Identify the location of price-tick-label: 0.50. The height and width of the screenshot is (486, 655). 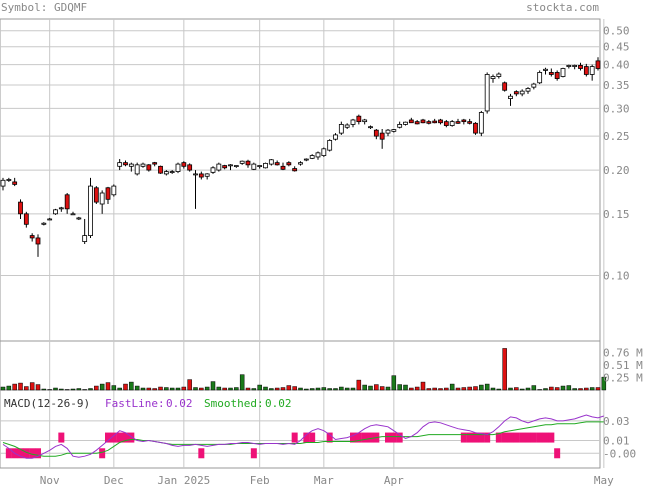
(616, 31).